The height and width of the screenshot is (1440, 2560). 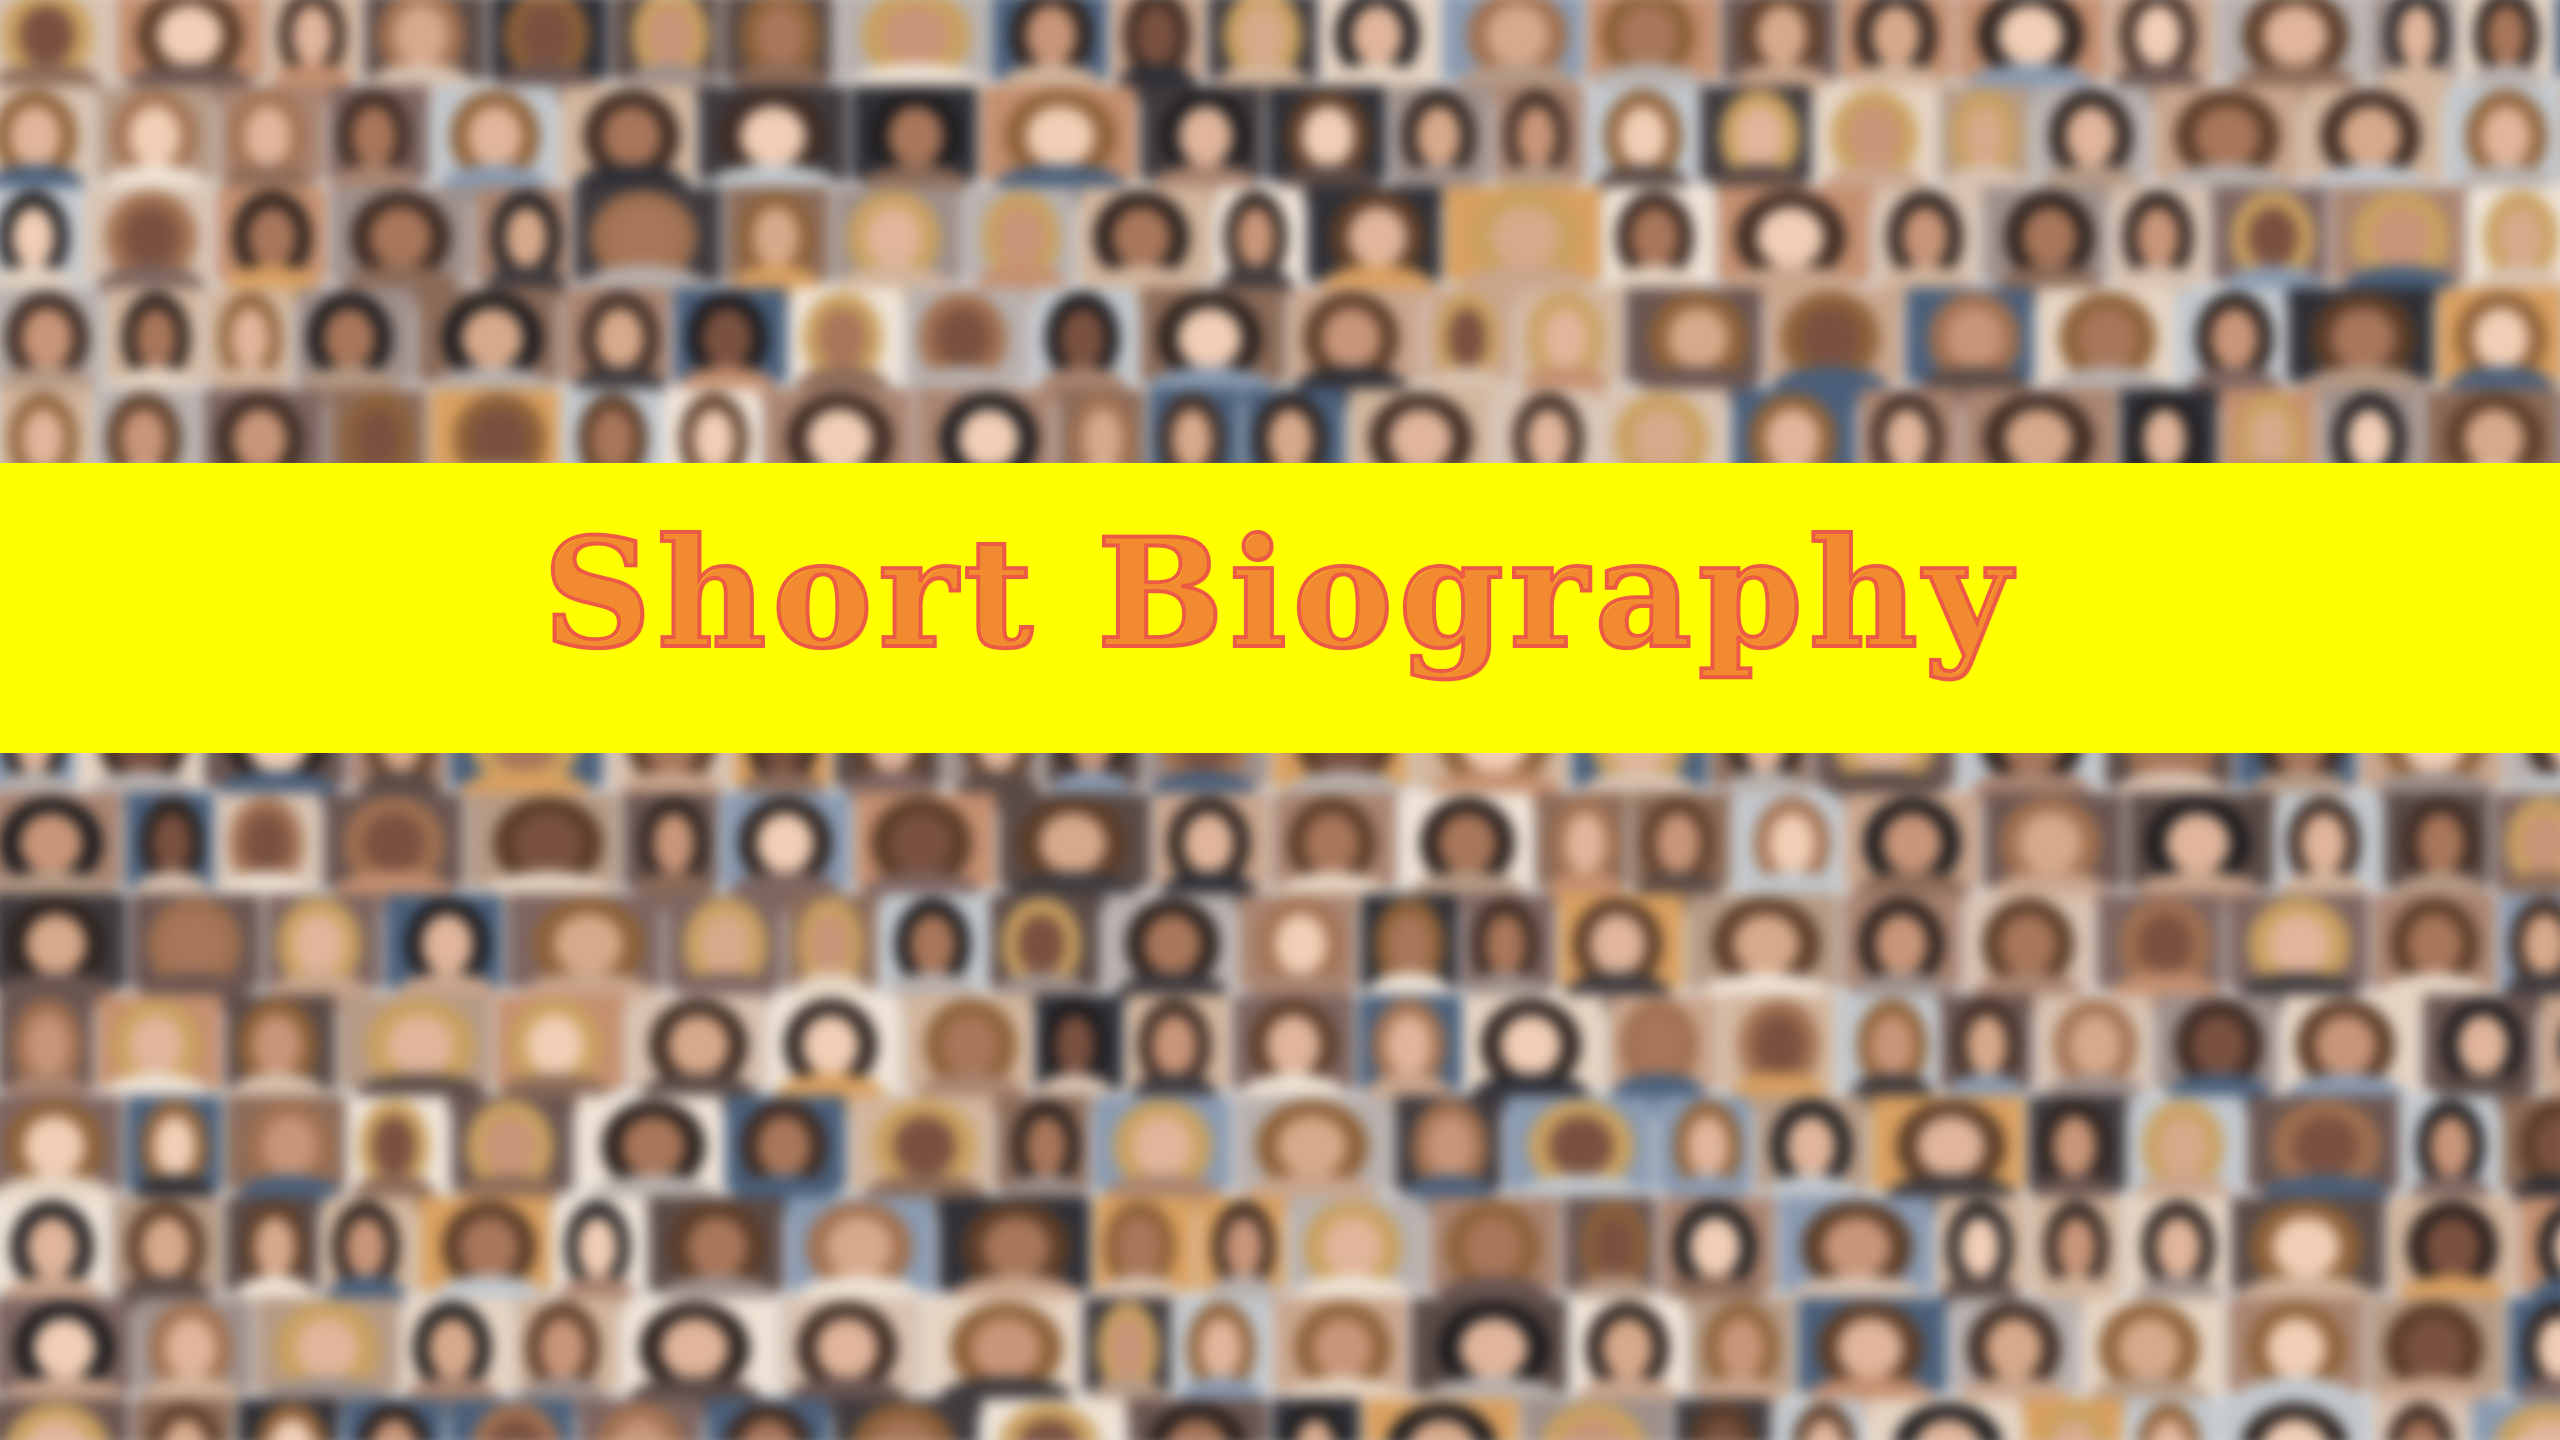 I want to click on banner-title: Short Biography, so click(x=1279, y=594).